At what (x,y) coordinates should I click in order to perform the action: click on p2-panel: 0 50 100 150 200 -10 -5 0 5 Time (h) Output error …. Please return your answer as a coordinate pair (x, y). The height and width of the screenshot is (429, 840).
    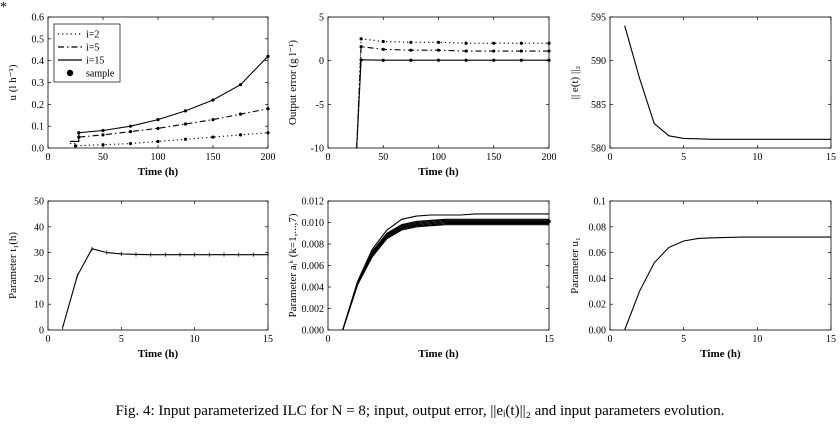
    Looking at the image, I should click on (422, 96).